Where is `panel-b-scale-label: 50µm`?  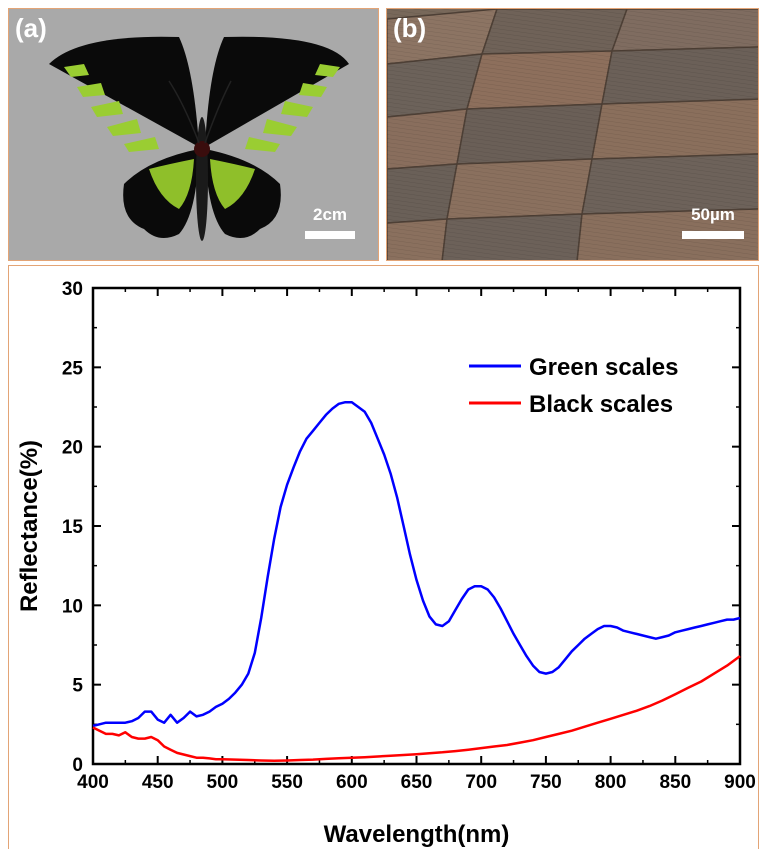 panel-b-scale-label: 50µm is located at coordinates (713, 214).